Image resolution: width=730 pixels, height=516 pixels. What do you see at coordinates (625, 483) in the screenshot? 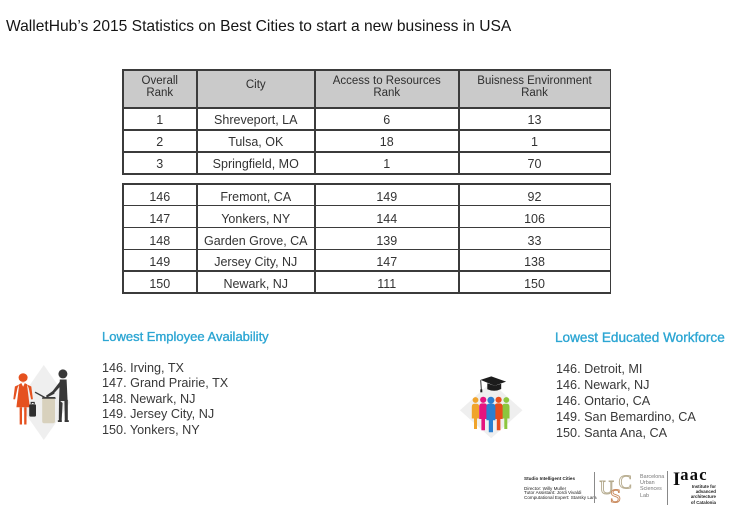
I see `svg-text: C` at bounding box center [625, 483].